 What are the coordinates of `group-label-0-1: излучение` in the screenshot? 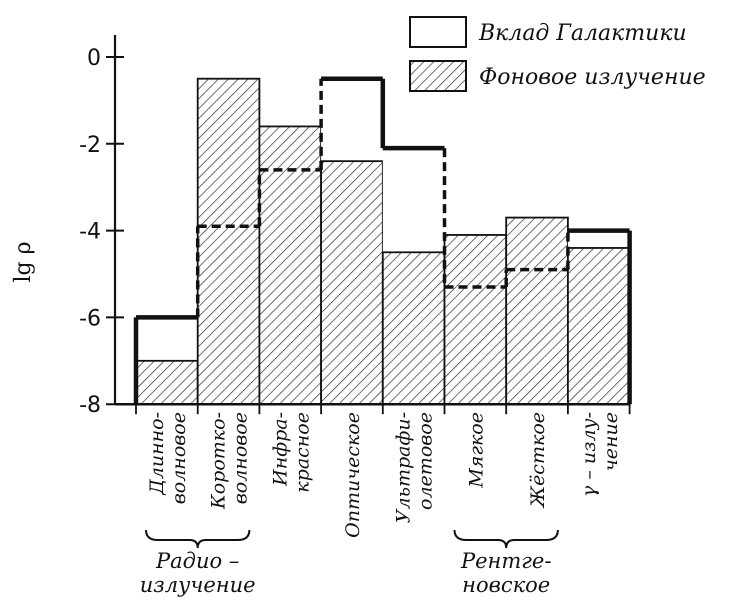 It's located at (198, 585).